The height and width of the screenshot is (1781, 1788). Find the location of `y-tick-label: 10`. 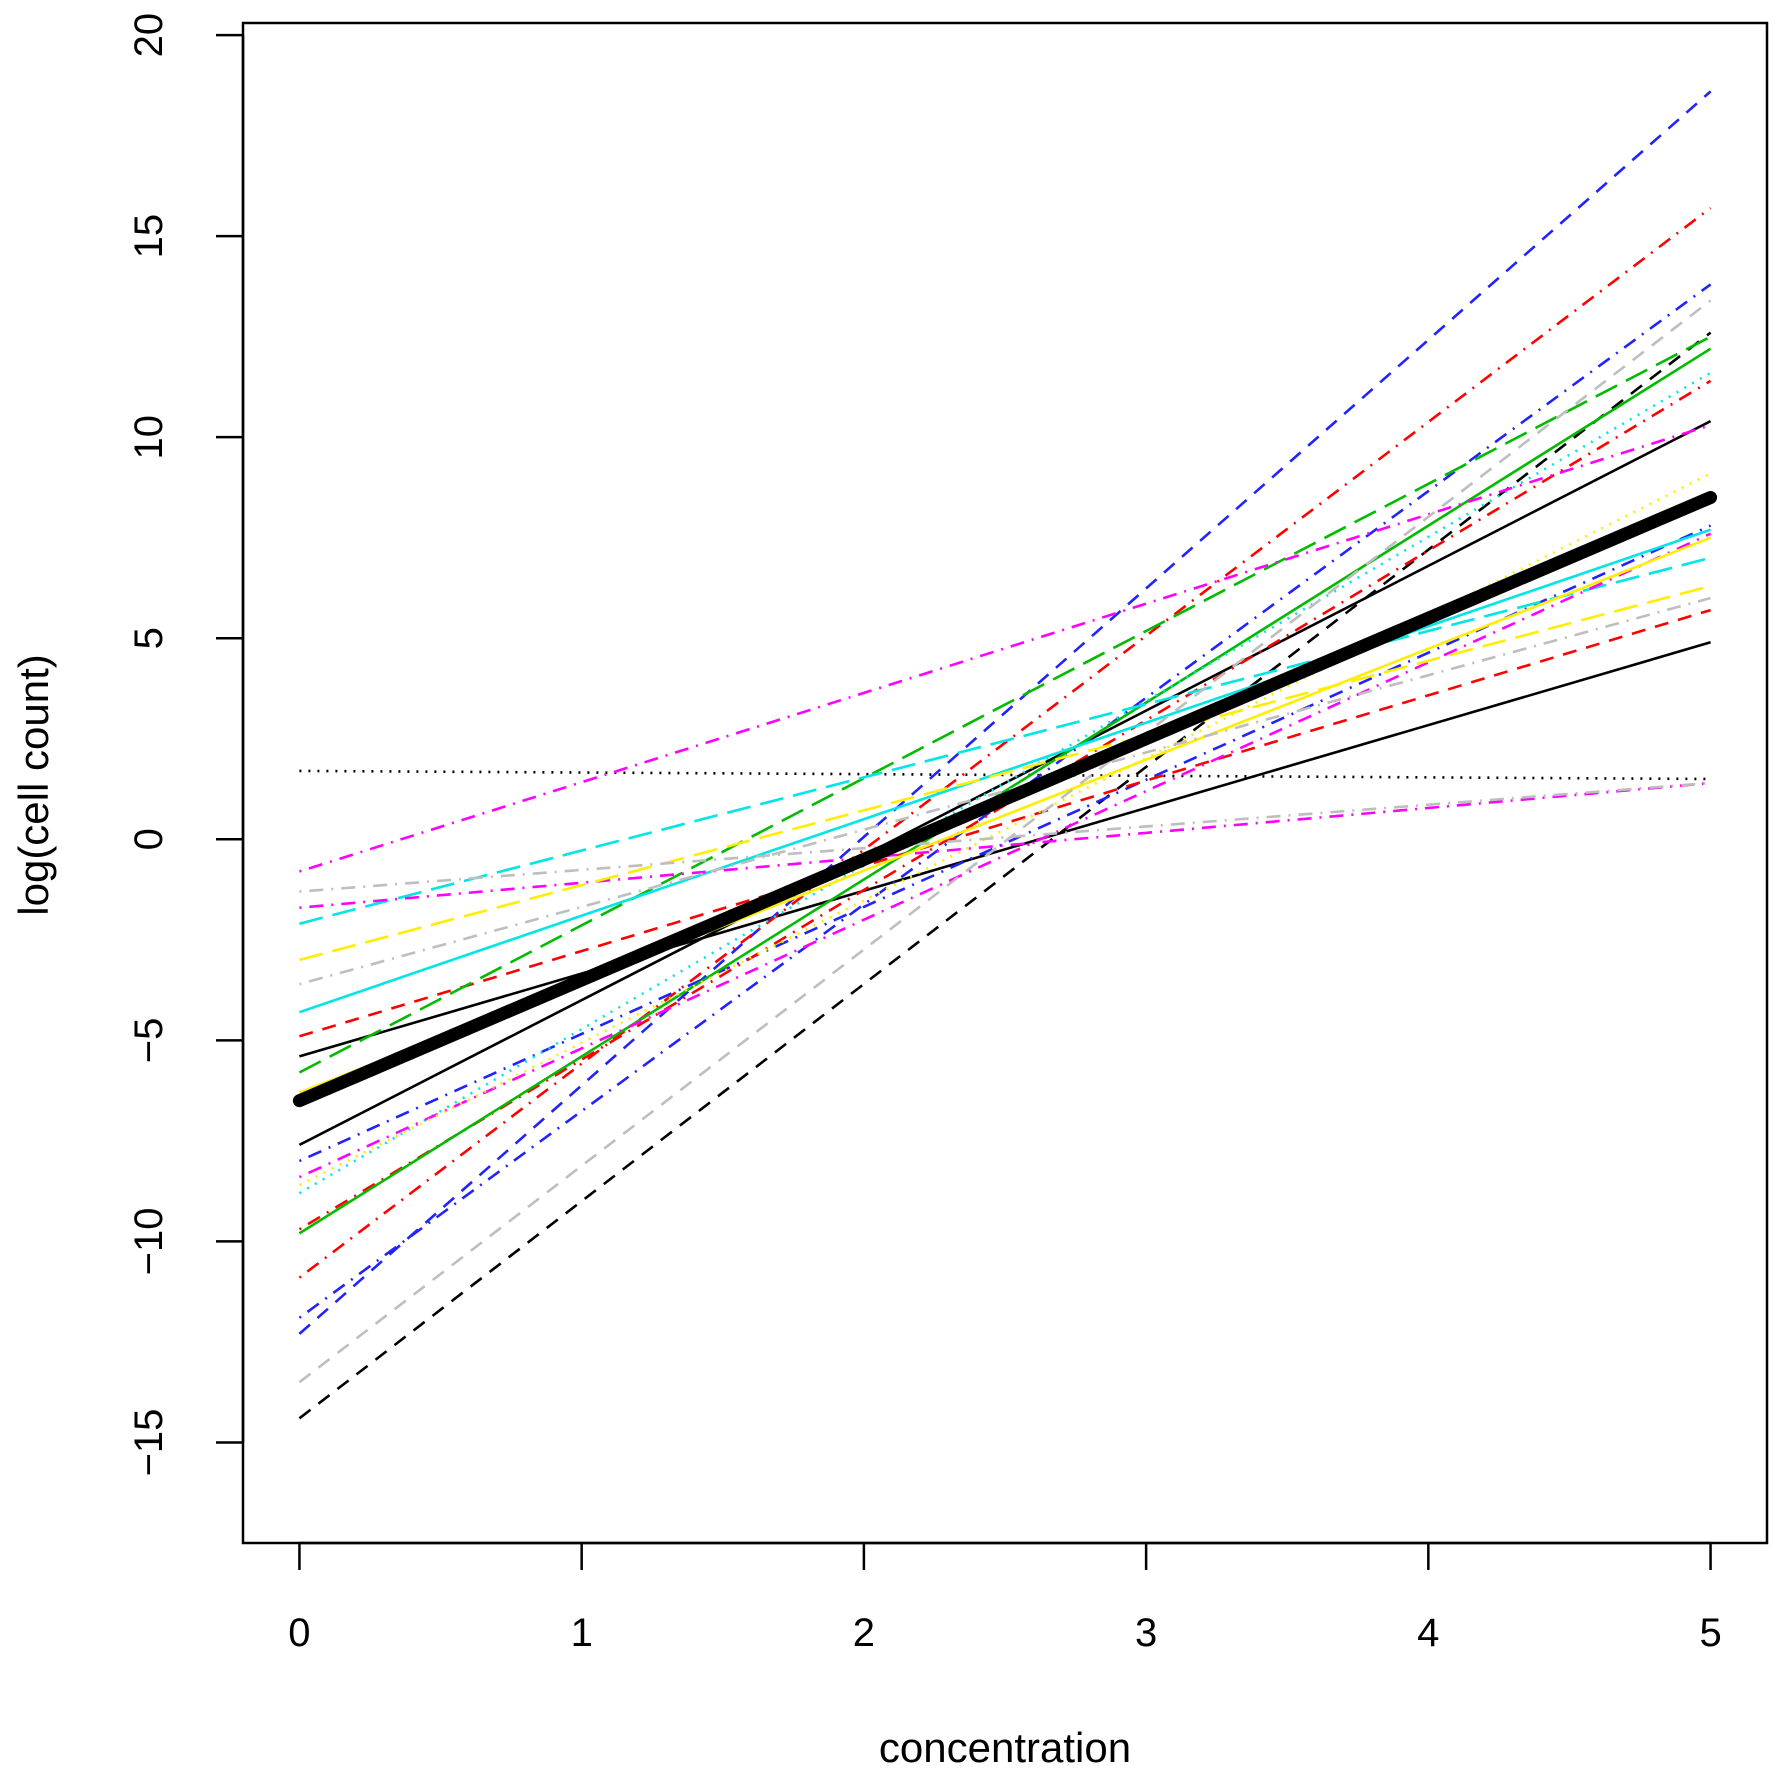

y-tick-label: 10 is located at coordinates (149, 437).